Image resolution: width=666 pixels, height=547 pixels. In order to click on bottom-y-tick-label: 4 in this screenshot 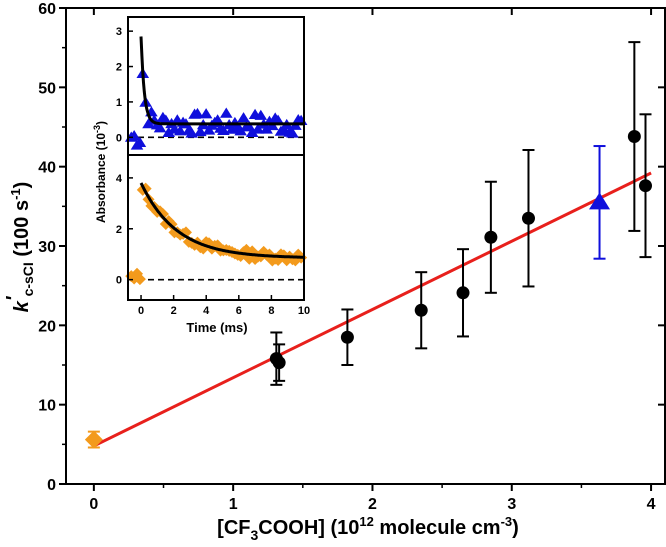, I will do `click(119, 179)`.